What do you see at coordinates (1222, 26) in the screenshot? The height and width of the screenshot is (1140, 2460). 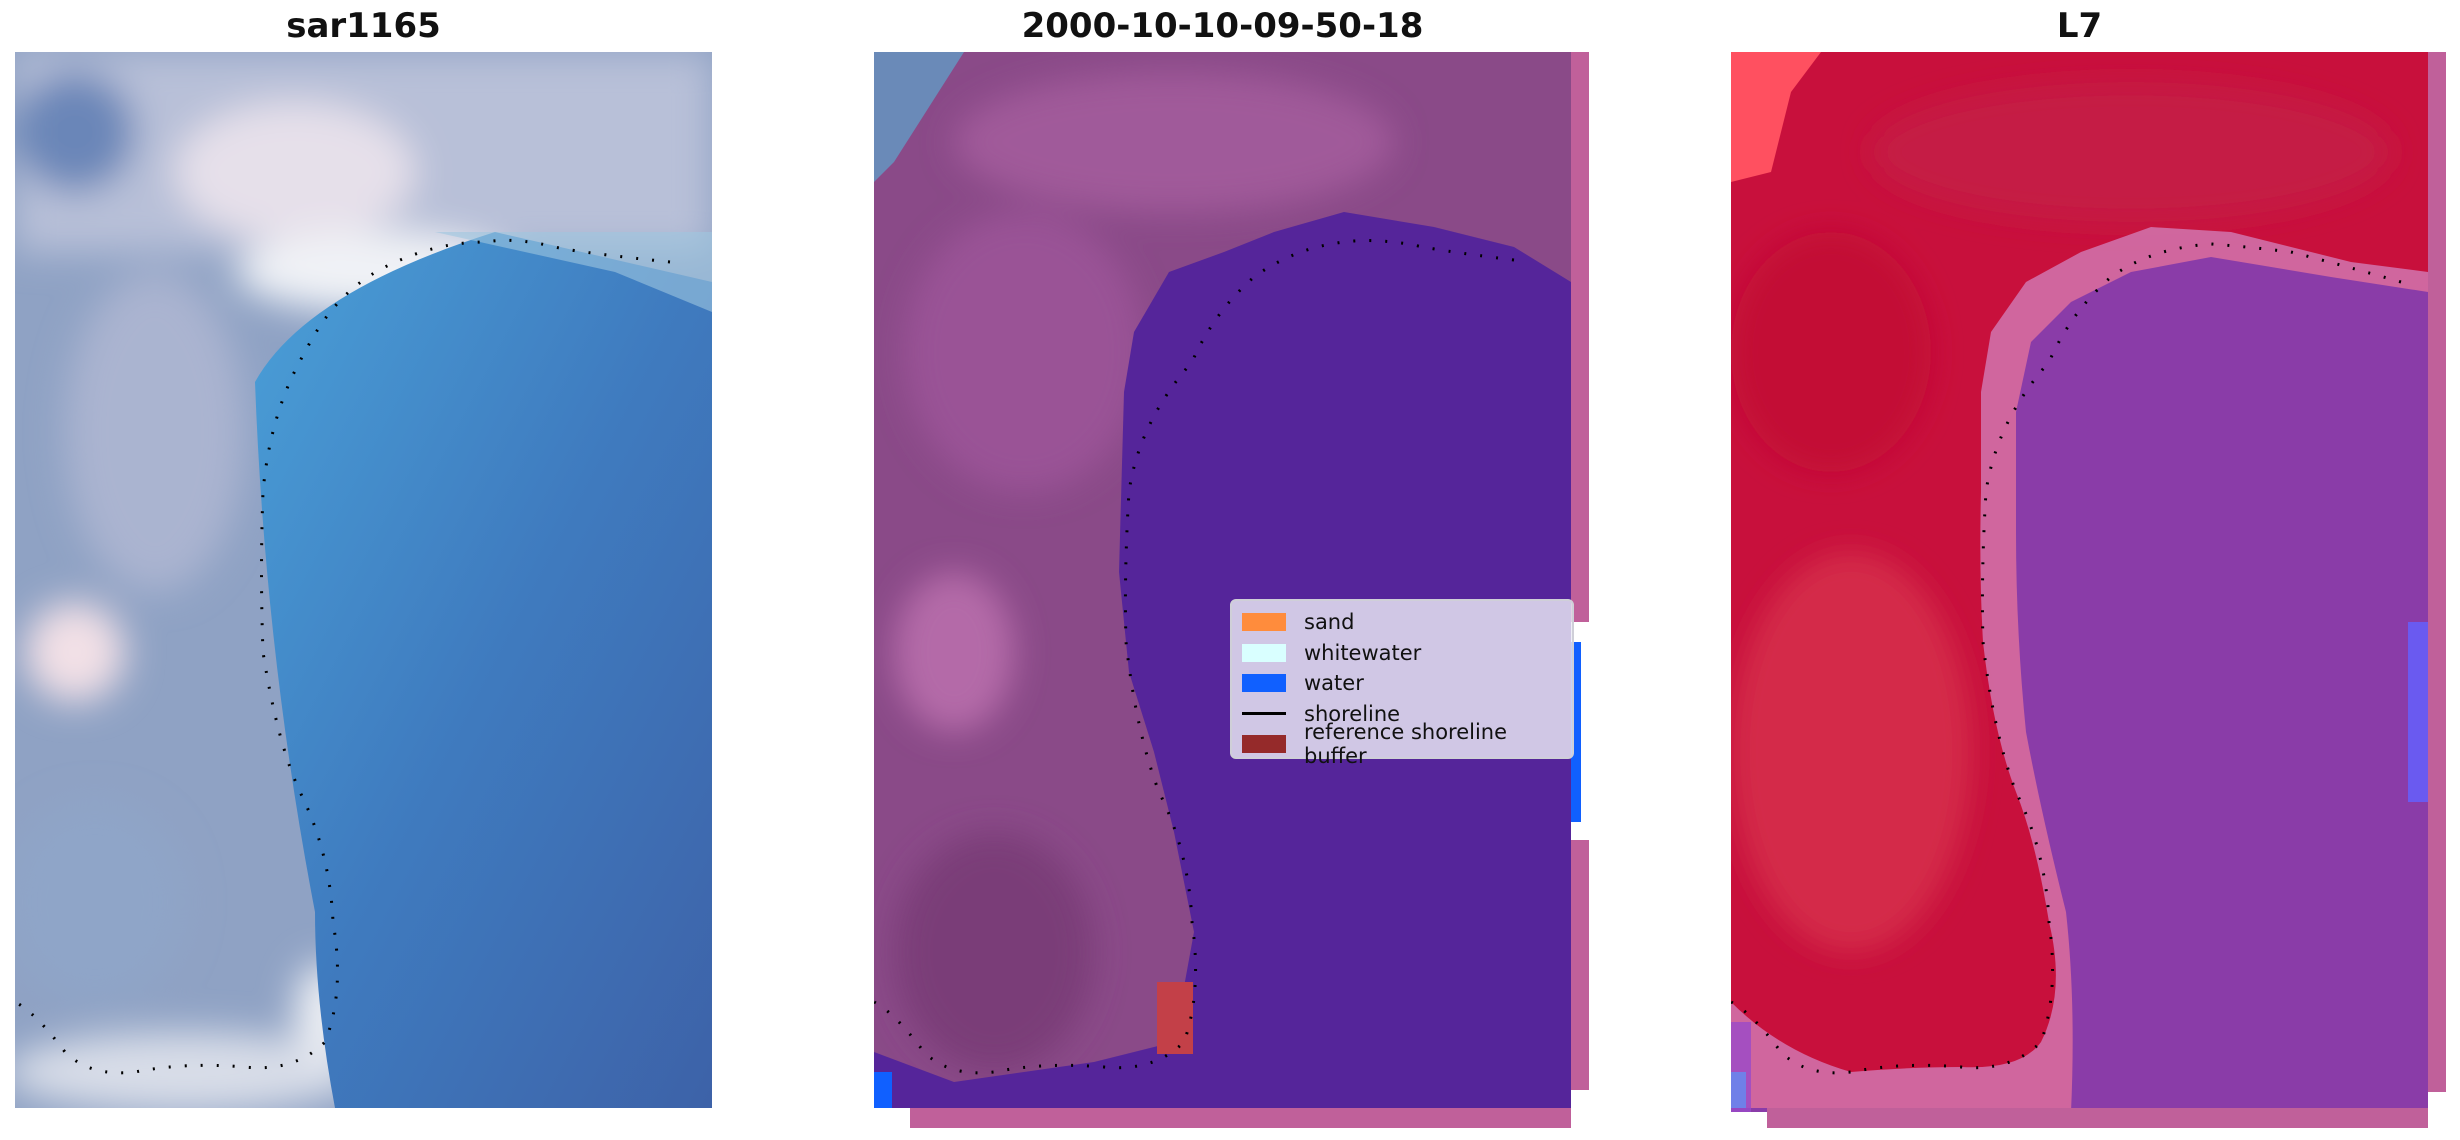 I see `panel-title-classified: 2000-10-10-09-50-18` at bounding box center [1222, 26].